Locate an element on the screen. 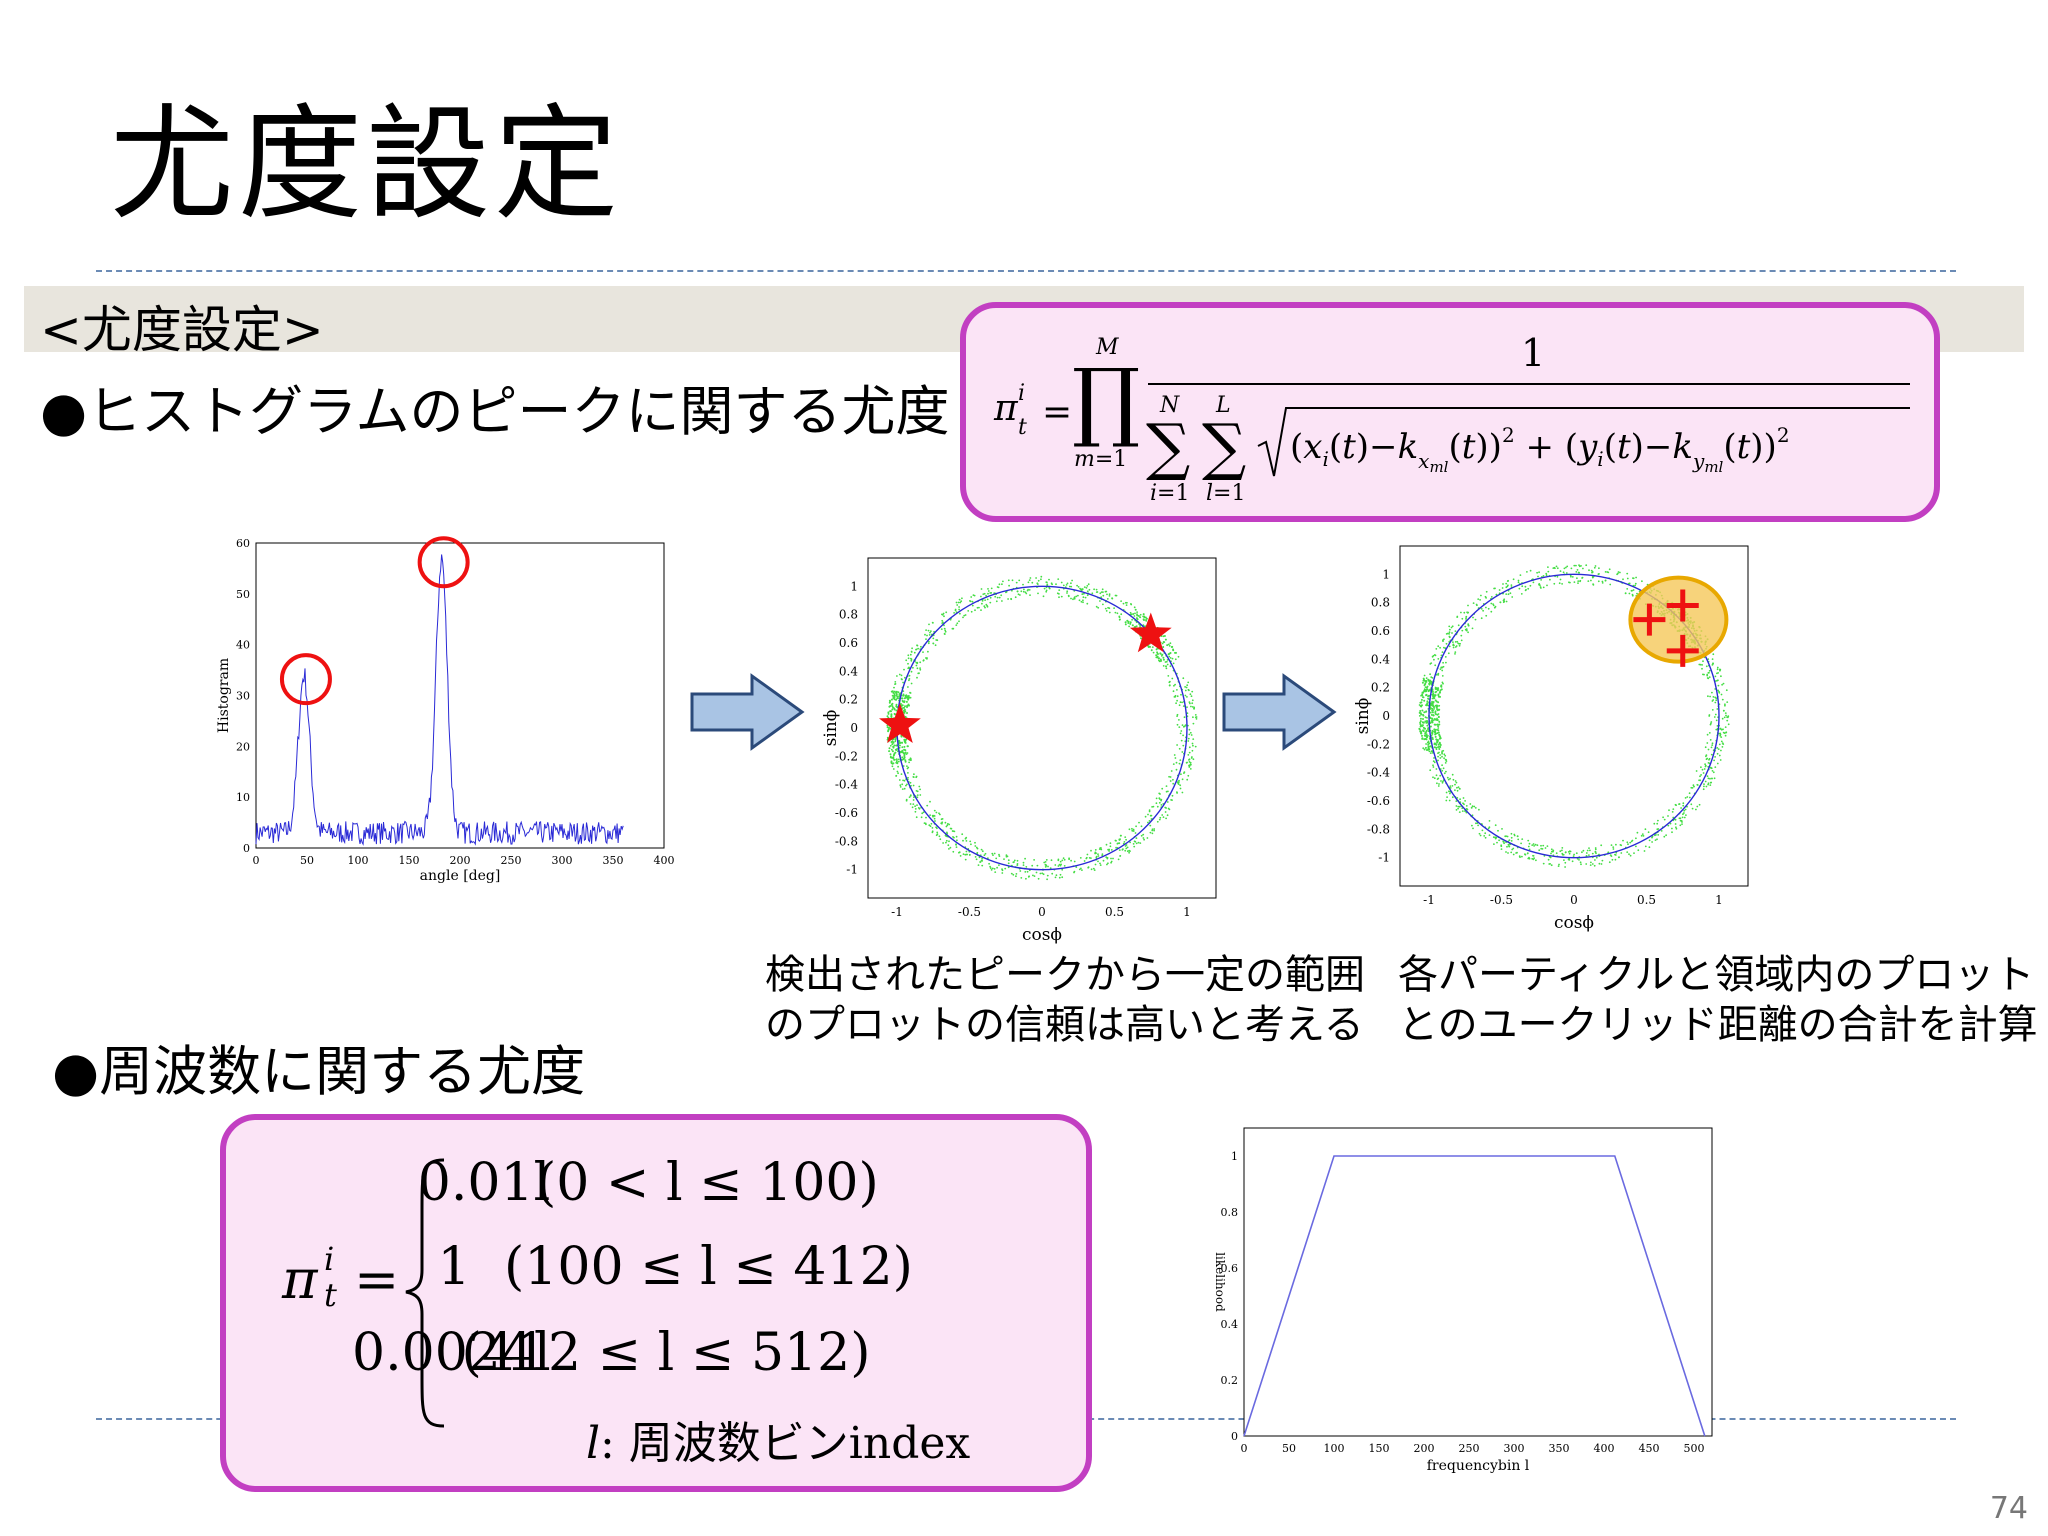  svg-text: t is located at coordinates (1022, 427).